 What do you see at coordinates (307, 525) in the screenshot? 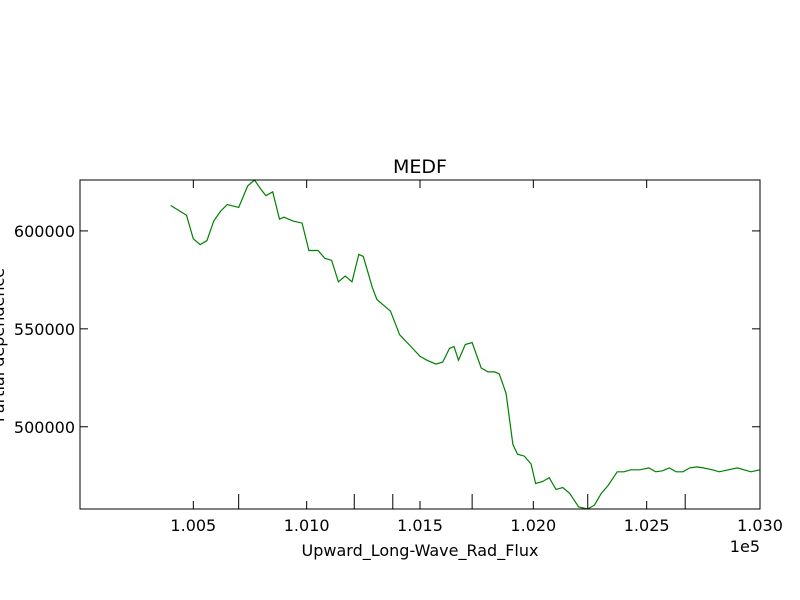
I see `x-tick-label: 1.010` at bounding box center [307, 525].